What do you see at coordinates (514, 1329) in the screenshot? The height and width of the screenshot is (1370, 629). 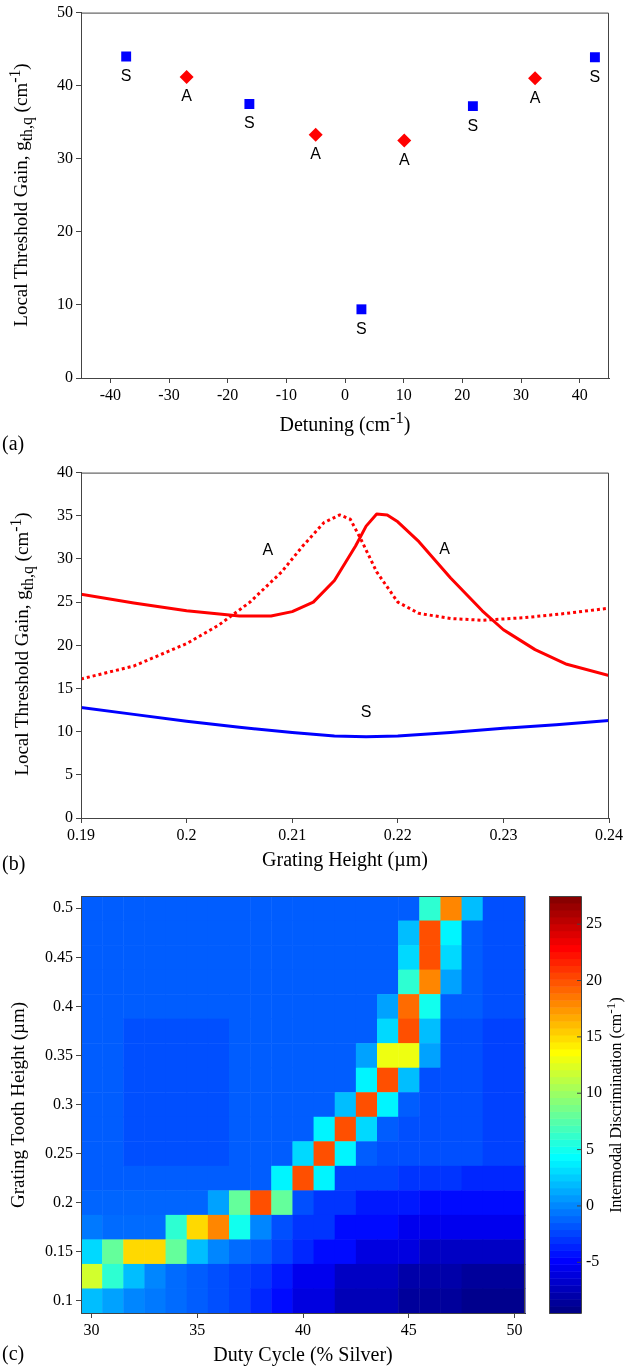 I see `x-tick-label: 50` at bounding box center [514, 1329].